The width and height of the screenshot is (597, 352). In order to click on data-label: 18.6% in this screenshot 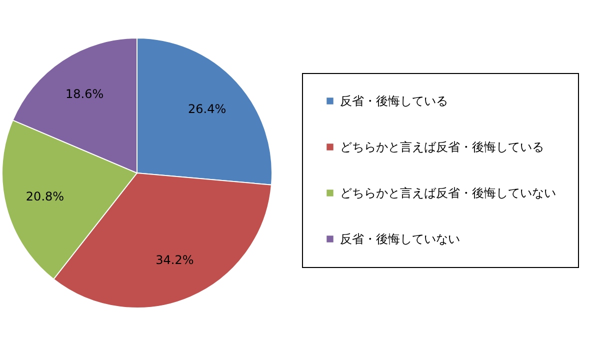, I will do `click(85, 93)`.